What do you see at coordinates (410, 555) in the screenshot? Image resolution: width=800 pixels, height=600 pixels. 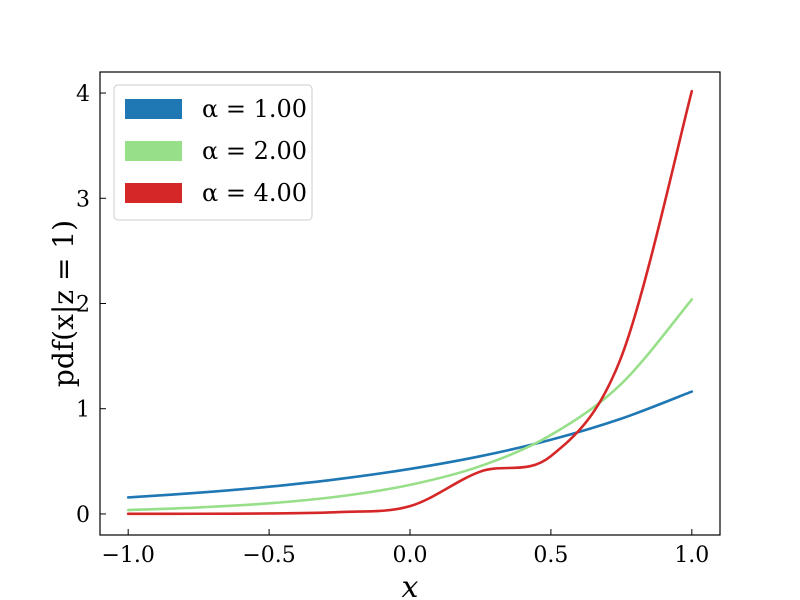 I see `x-tick-label: 0.0` at bounding box center [410, 555].